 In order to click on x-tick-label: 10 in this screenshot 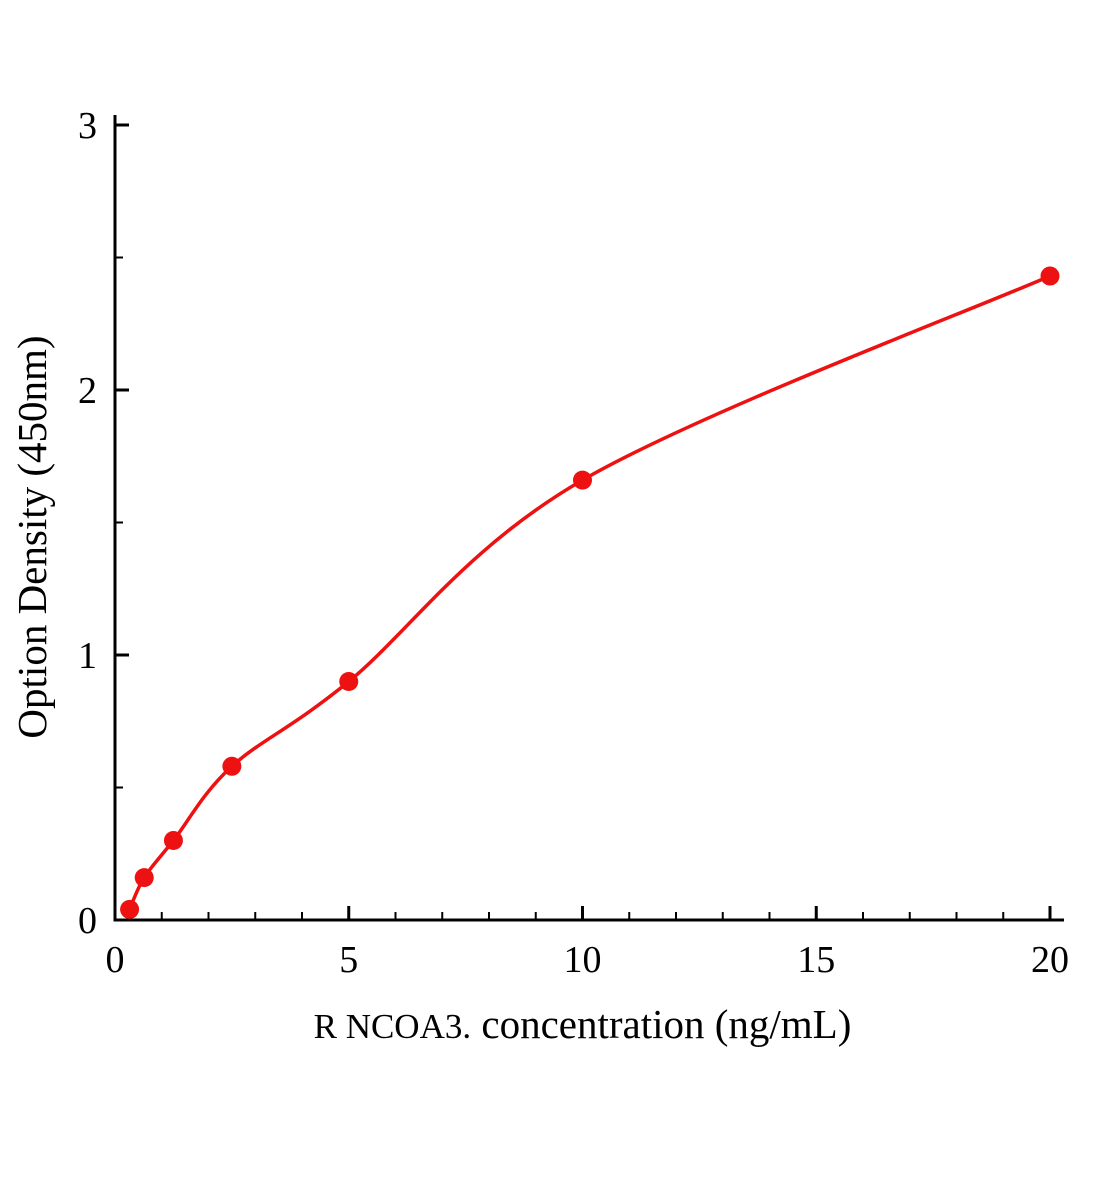, I will do `click(583, 960)`.